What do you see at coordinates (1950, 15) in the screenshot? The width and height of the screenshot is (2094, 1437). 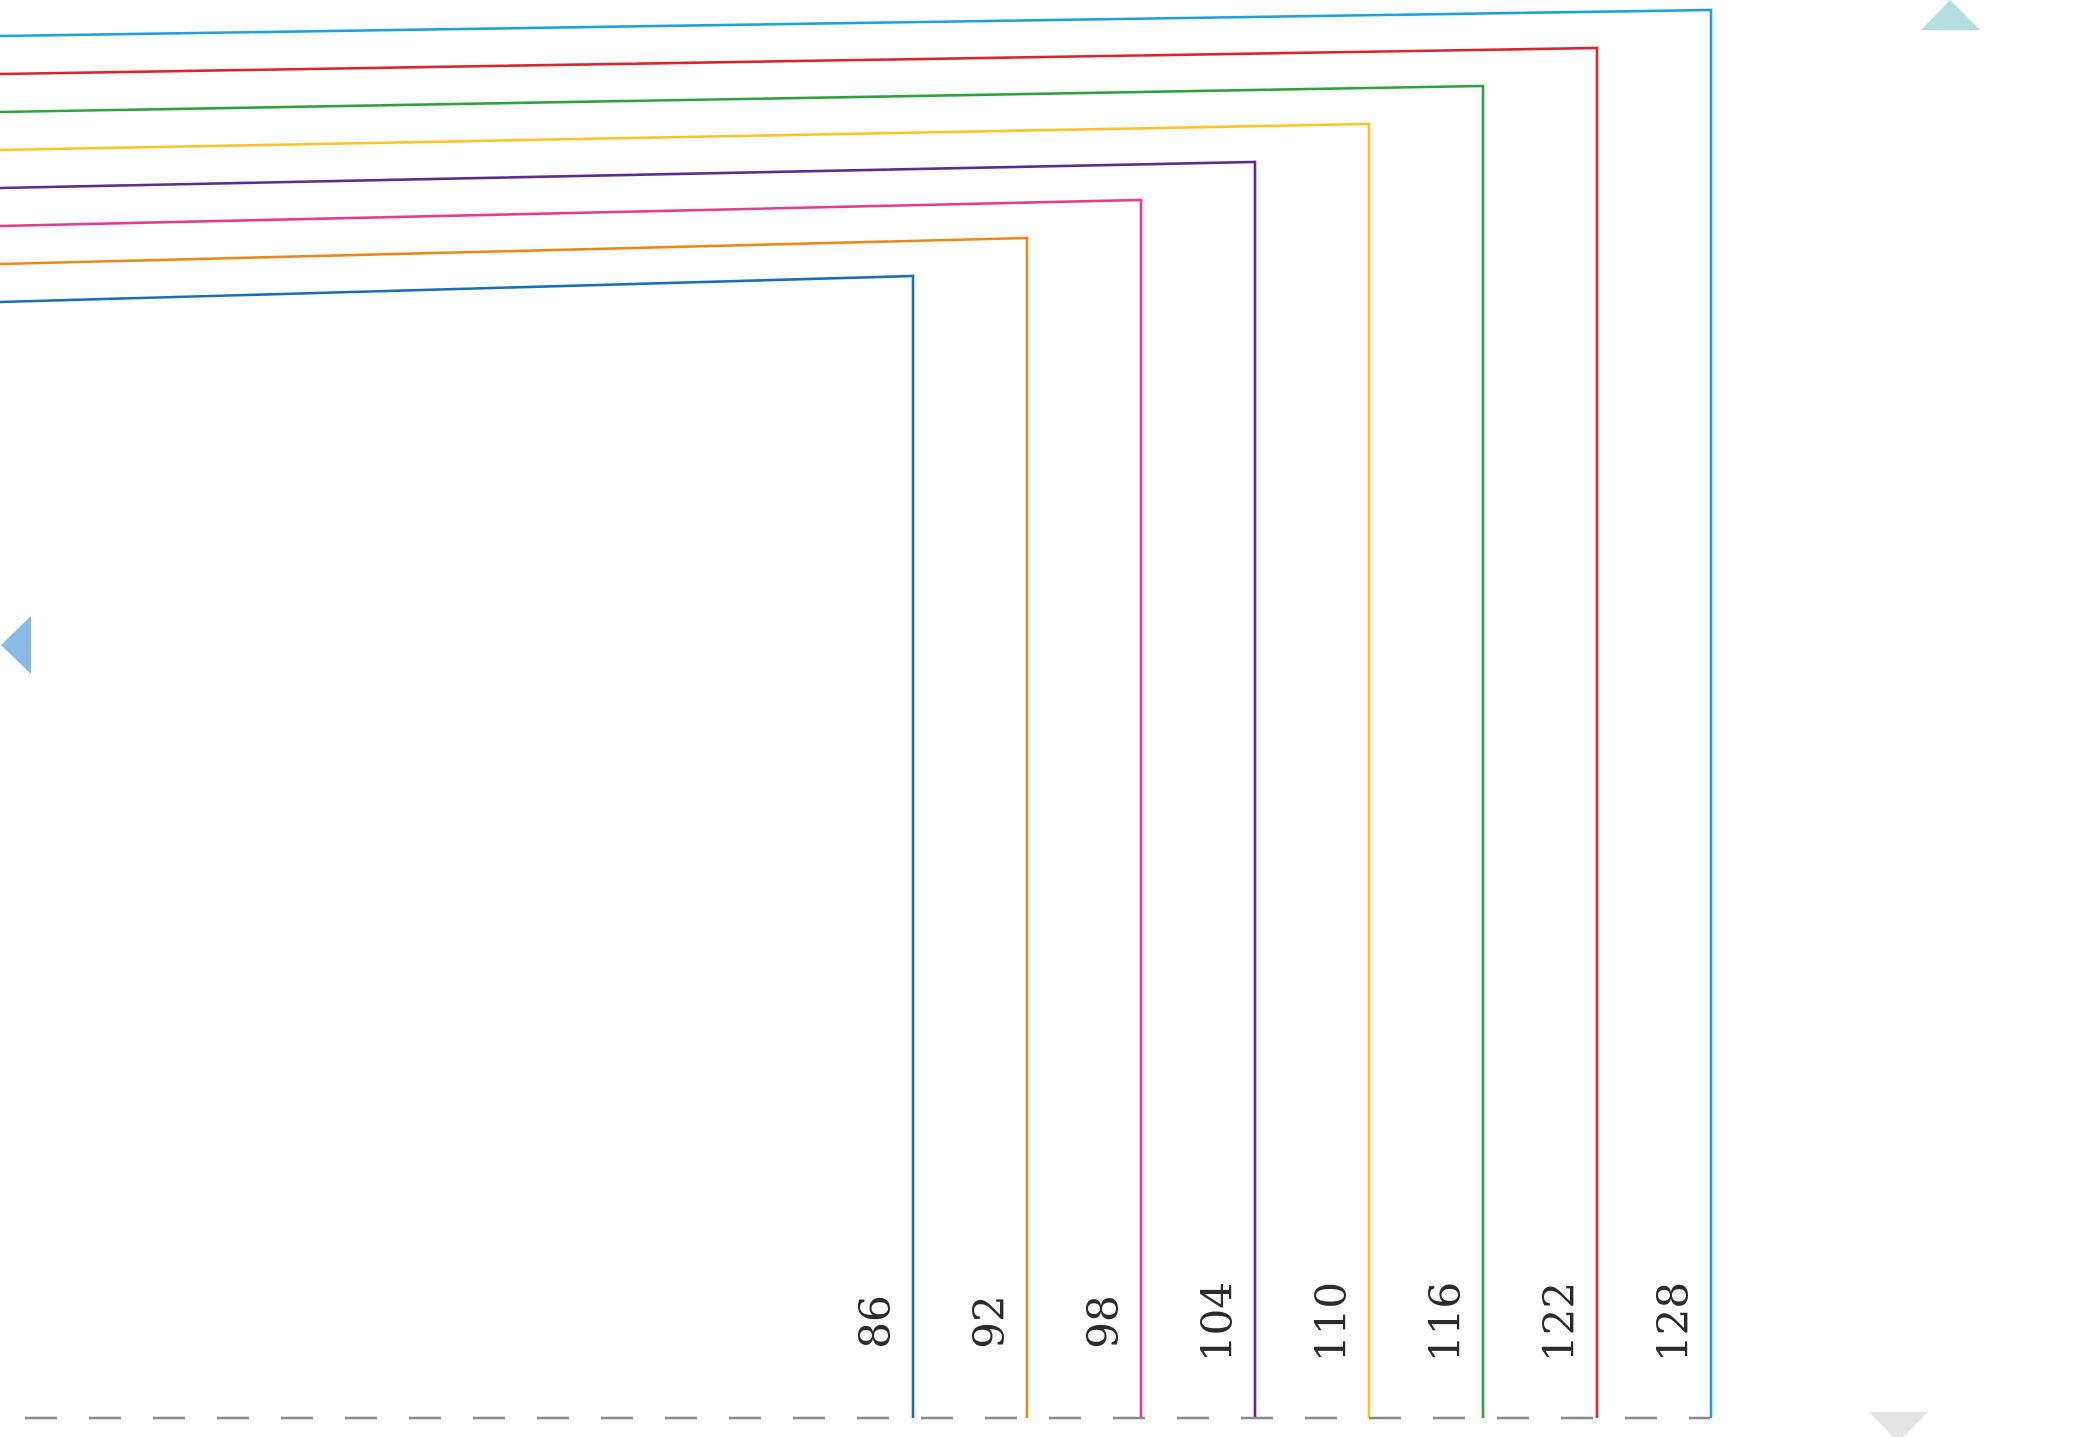 I see `triangle-up-icon` at bounding box center [1950, 15].